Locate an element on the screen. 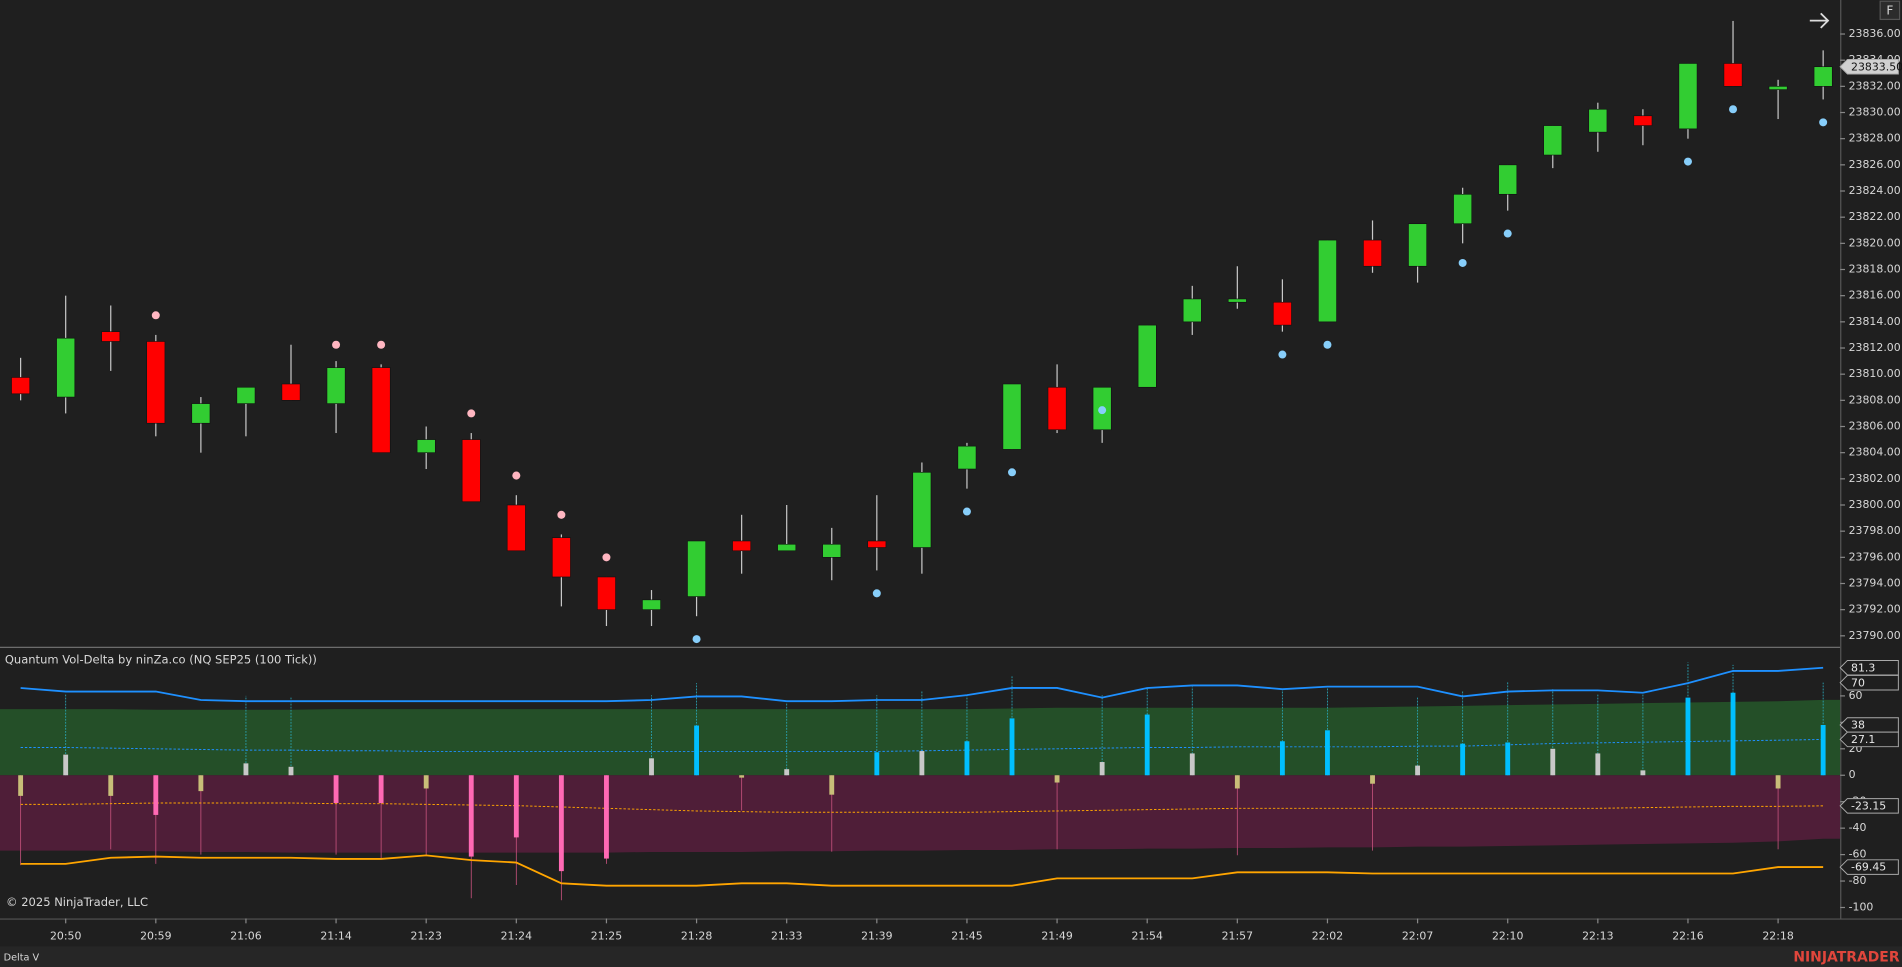 The height and width of the screenshot is (967, 1902). scroll-arrow is located at coordinates (1819, 20).